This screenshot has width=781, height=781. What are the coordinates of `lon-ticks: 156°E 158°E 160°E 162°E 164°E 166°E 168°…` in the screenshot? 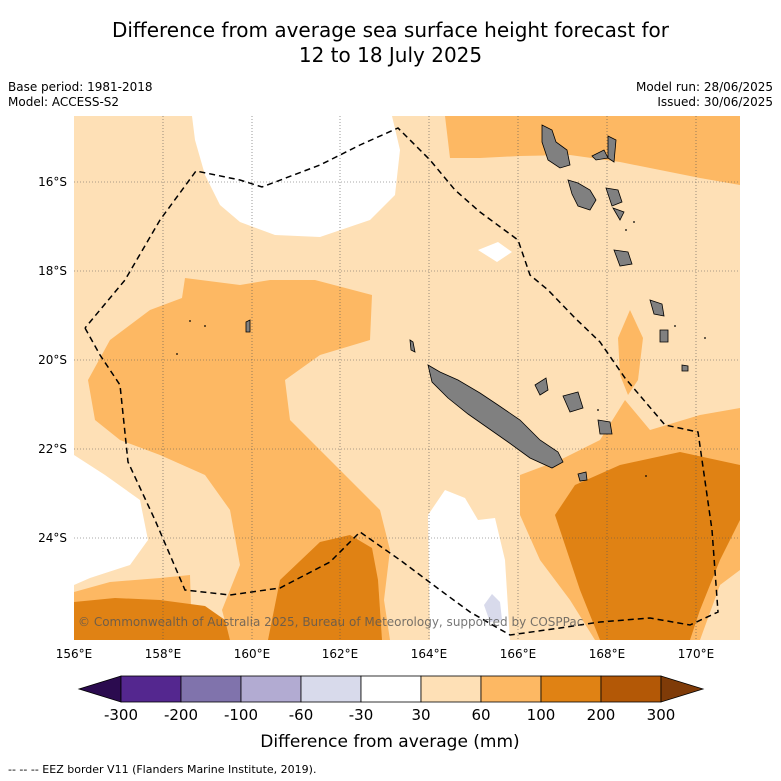 It's located at (385, 654).